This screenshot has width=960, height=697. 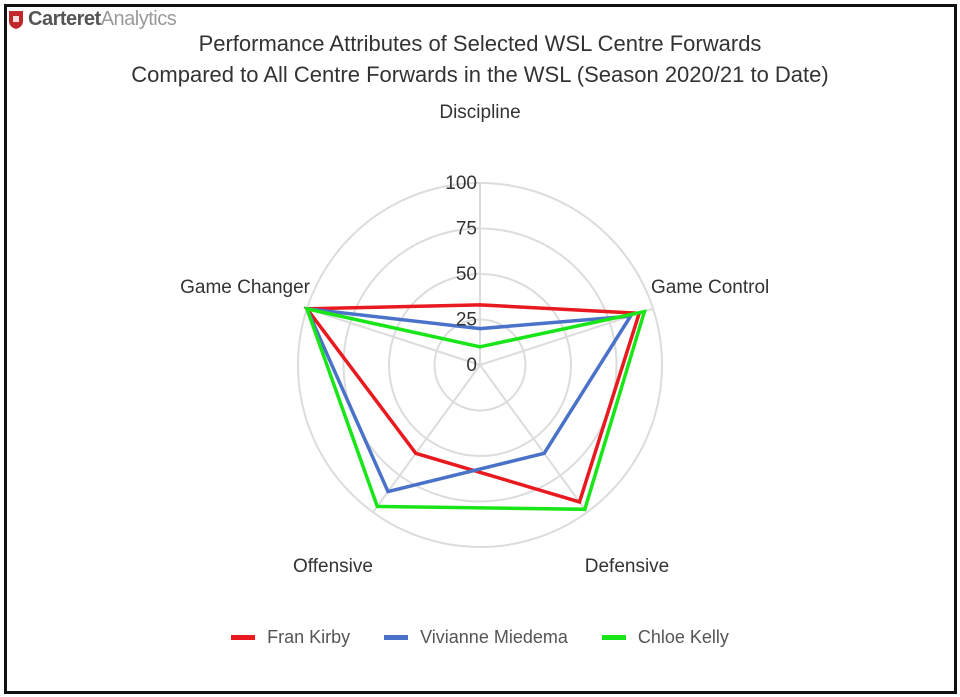 What do you see at coordinates (138, 19) in the screenshot?
I see `brand-name-light: Analytics` at bounding box center [138, 19].